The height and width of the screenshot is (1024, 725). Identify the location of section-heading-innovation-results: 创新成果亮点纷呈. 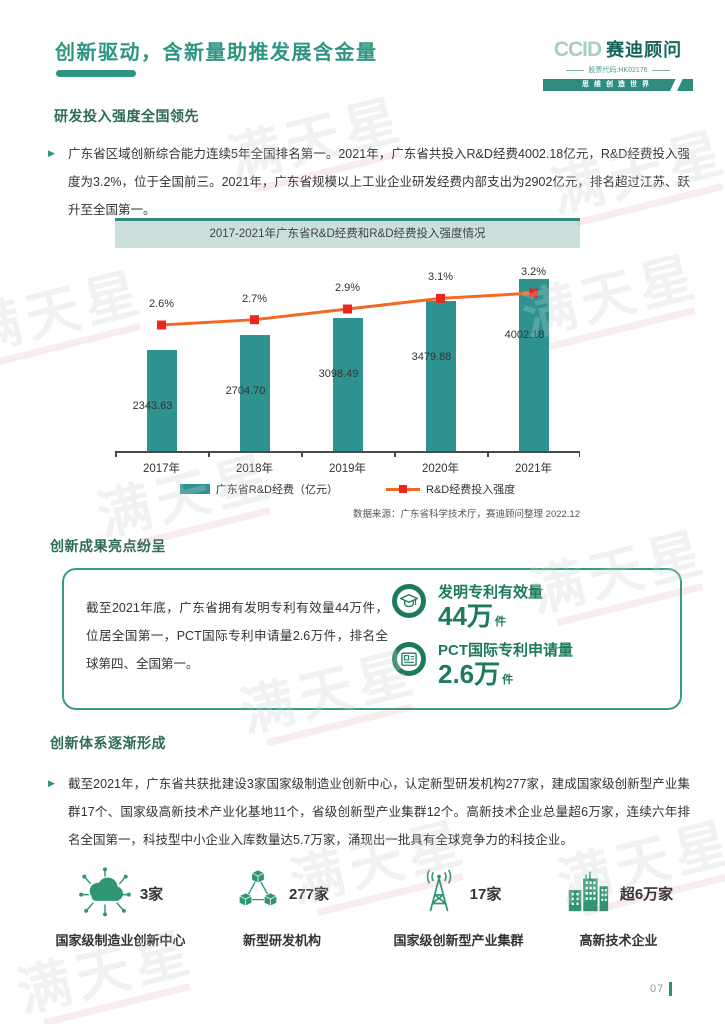
(108, 546).